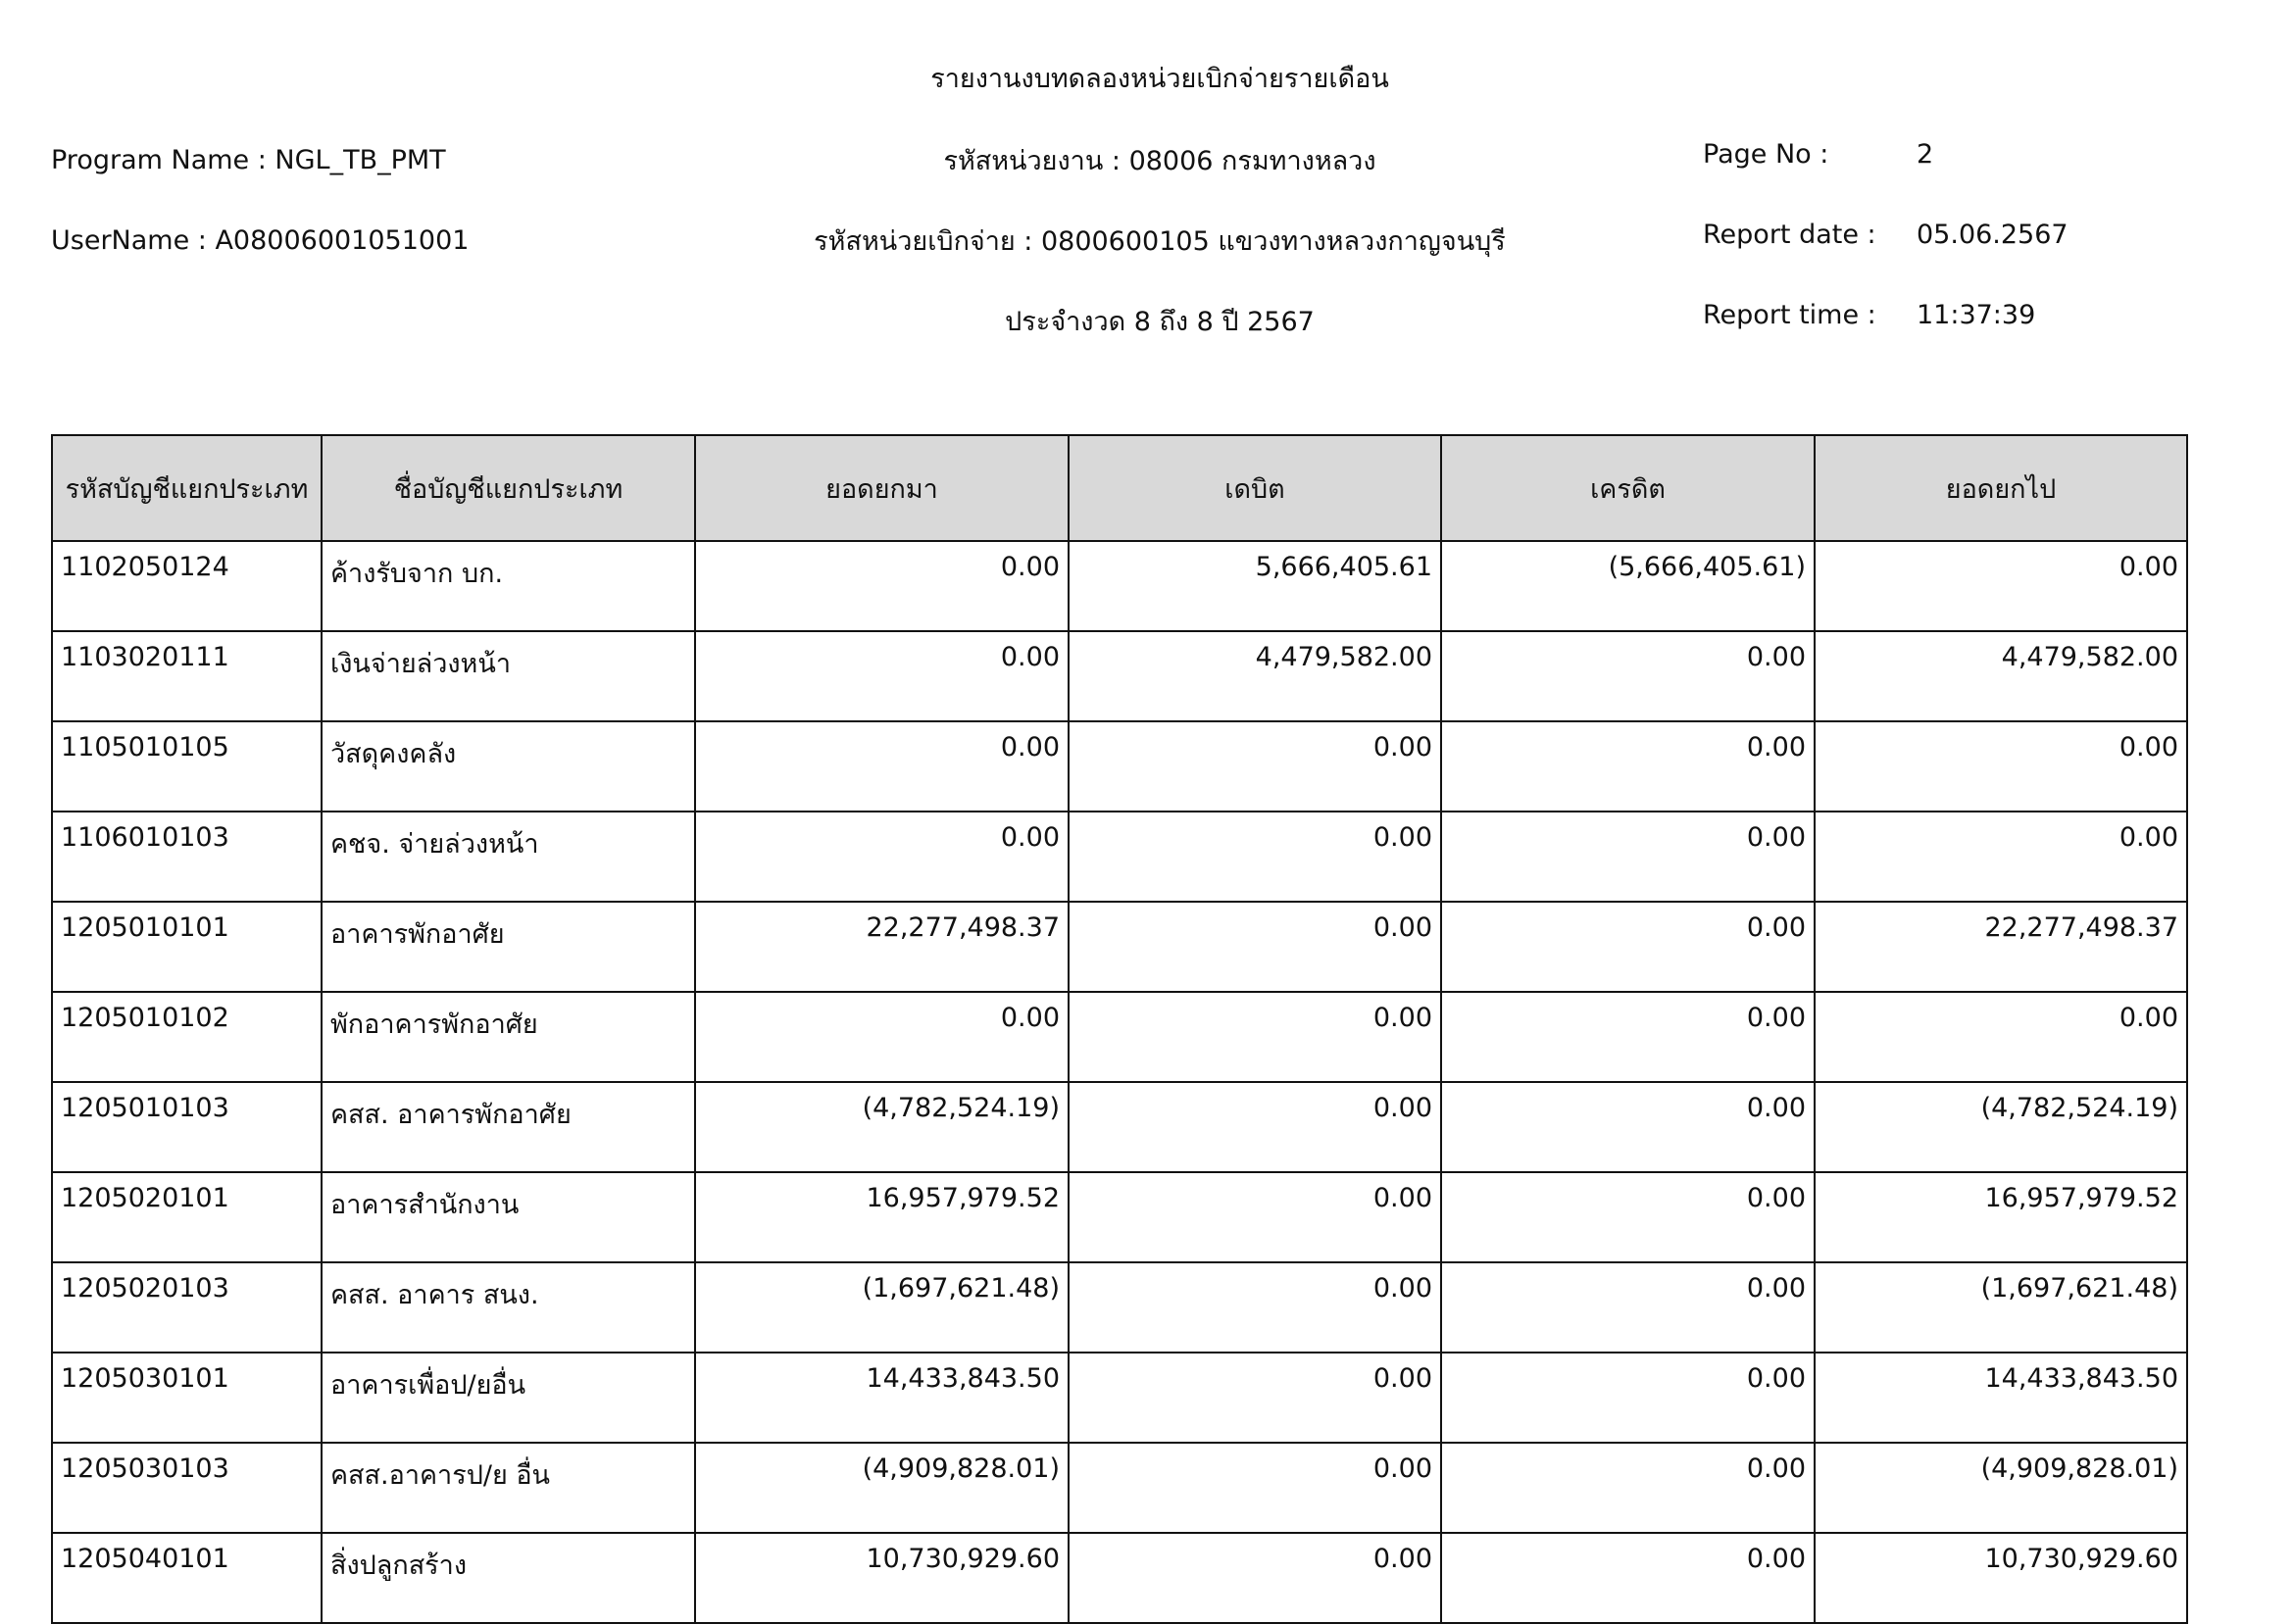 This screenshot has width=2293, height=1624. I want to click on header-debit: เดบิต, so click(1255, 488).